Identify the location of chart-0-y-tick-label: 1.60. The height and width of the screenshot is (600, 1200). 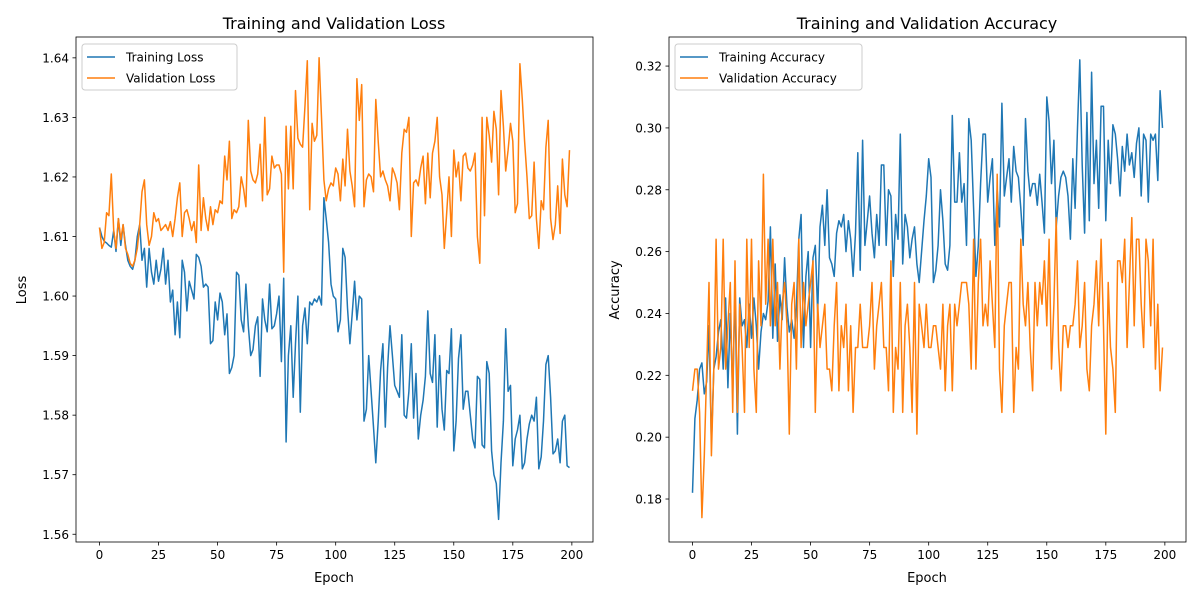
(55, 297).